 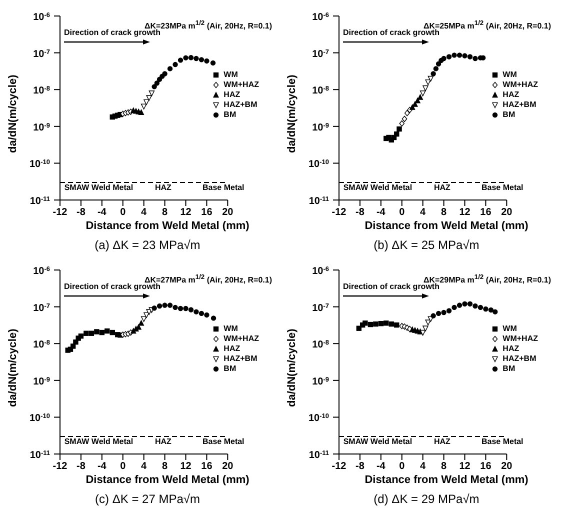 What do you see at coordinates (319, 201) in the screenshot?
I see `y-tick-label: 10$^{-11}$` at bounding box center [319, 201].